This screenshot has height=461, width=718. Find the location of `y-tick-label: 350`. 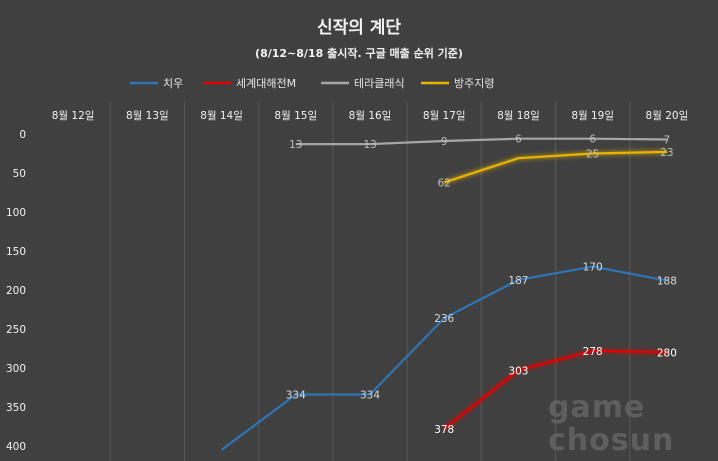

y-tick-label: 350 is located at coordinates (16, 408).